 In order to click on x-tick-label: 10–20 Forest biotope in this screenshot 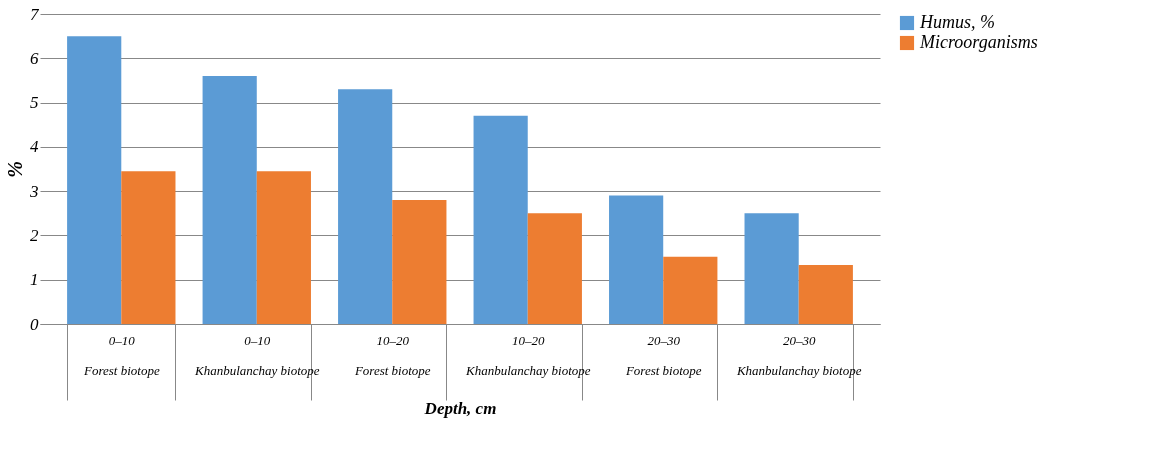, I will do `click(392, 355)`.